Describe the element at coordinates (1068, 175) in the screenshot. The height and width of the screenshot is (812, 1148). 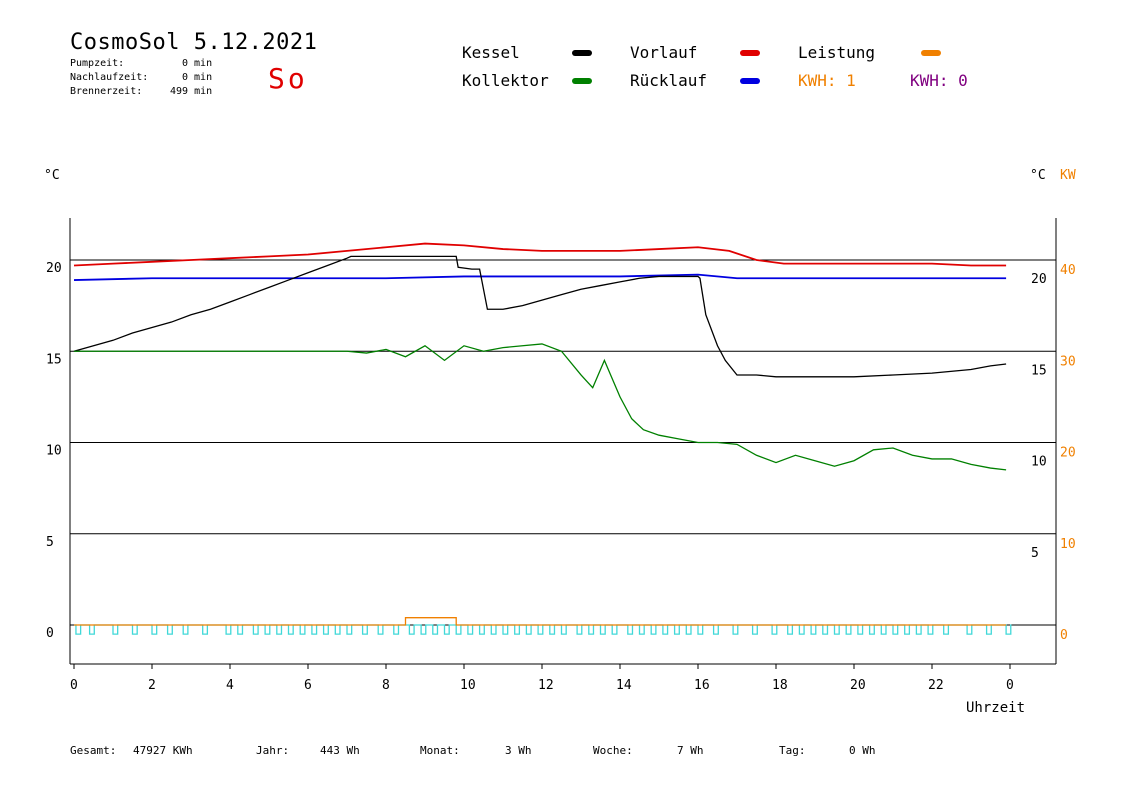
I see `right-unit-kw-label: KW` at that location.